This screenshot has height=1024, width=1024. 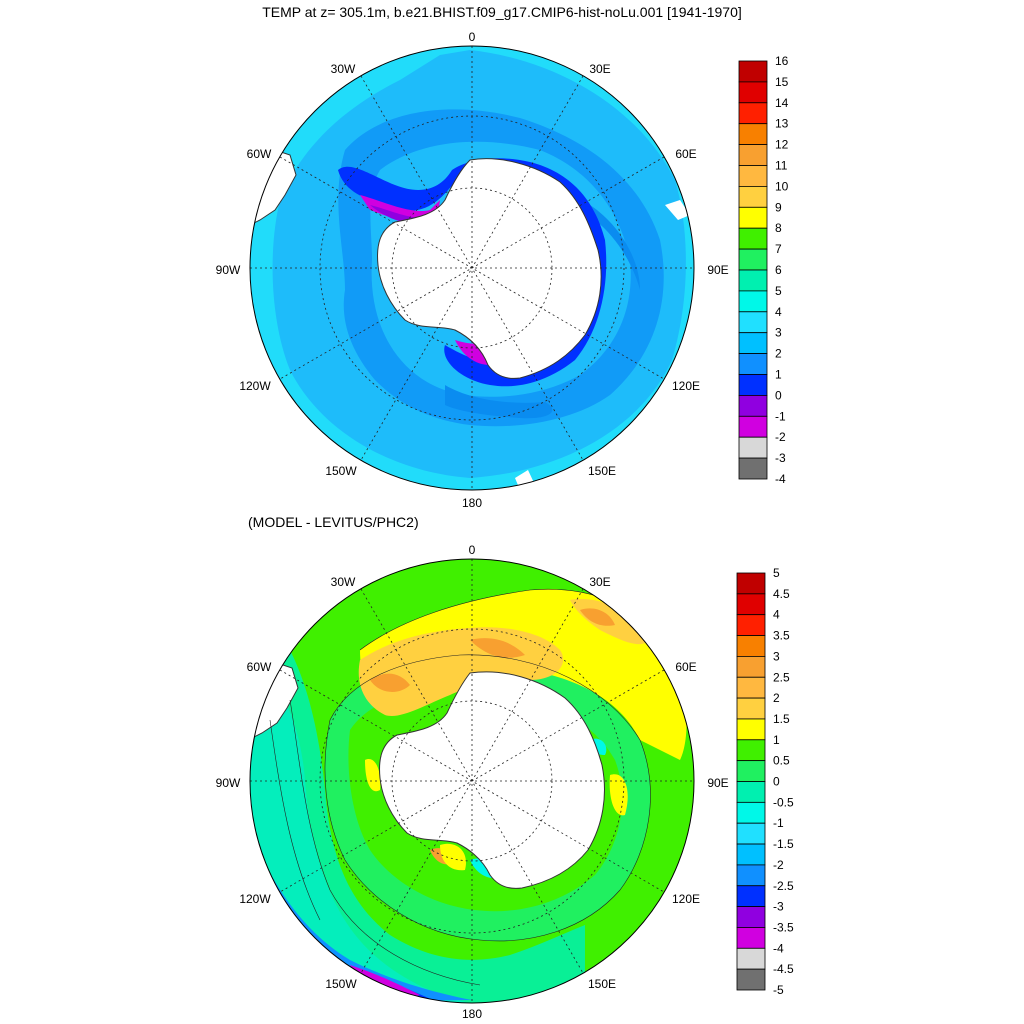 I want to click on top-colorbar-label: -4, so click(x=780, y=479).